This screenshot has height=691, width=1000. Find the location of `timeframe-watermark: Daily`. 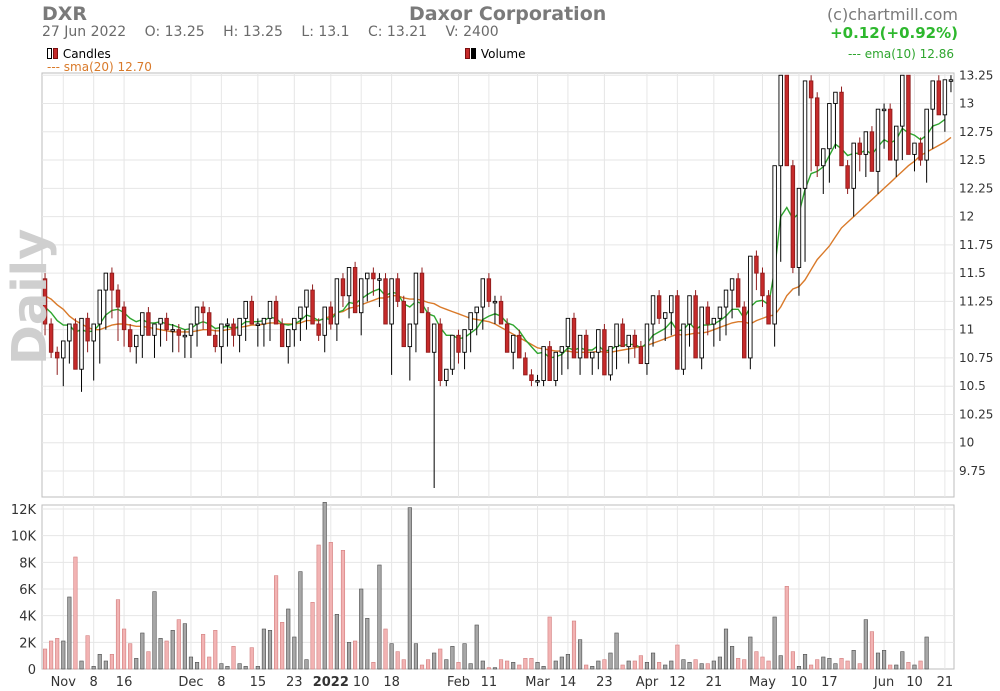

timeframe-watermark: Daily is located at coordinates (30, 296).